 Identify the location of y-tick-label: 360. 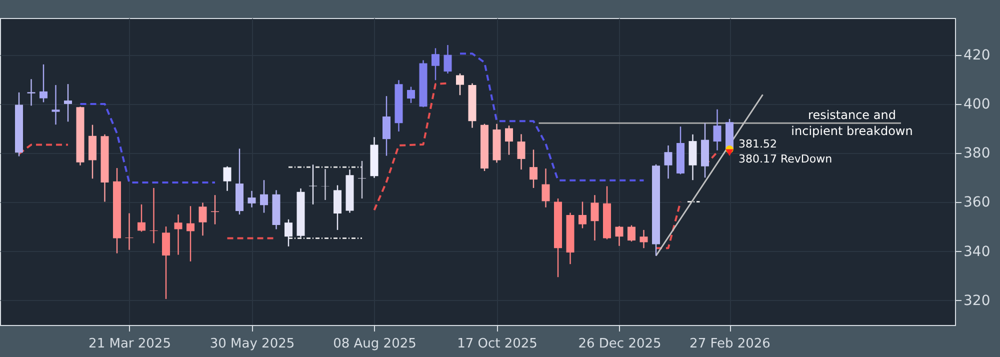
(977, 202).